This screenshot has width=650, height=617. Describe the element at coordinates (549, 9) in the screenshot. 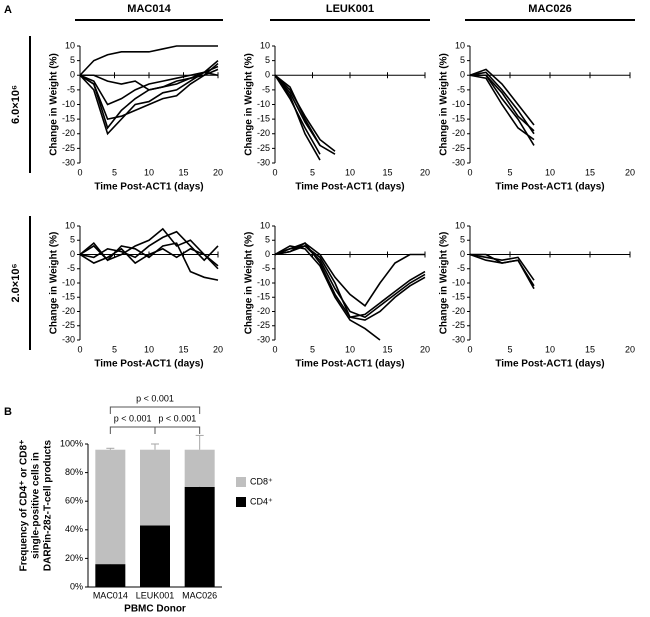

I see `column-title: MAC026` at that location.